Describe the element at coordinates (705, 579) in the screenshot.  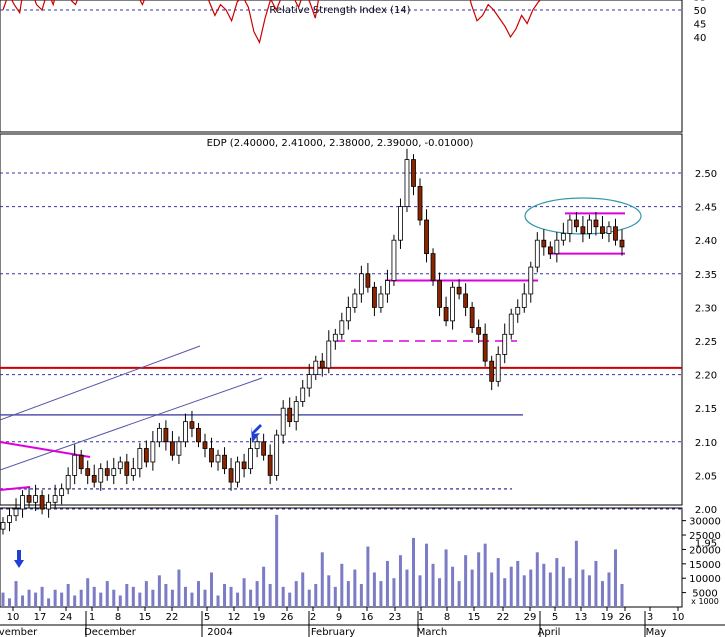
I see `volume-tick-label: 10000` at that location.